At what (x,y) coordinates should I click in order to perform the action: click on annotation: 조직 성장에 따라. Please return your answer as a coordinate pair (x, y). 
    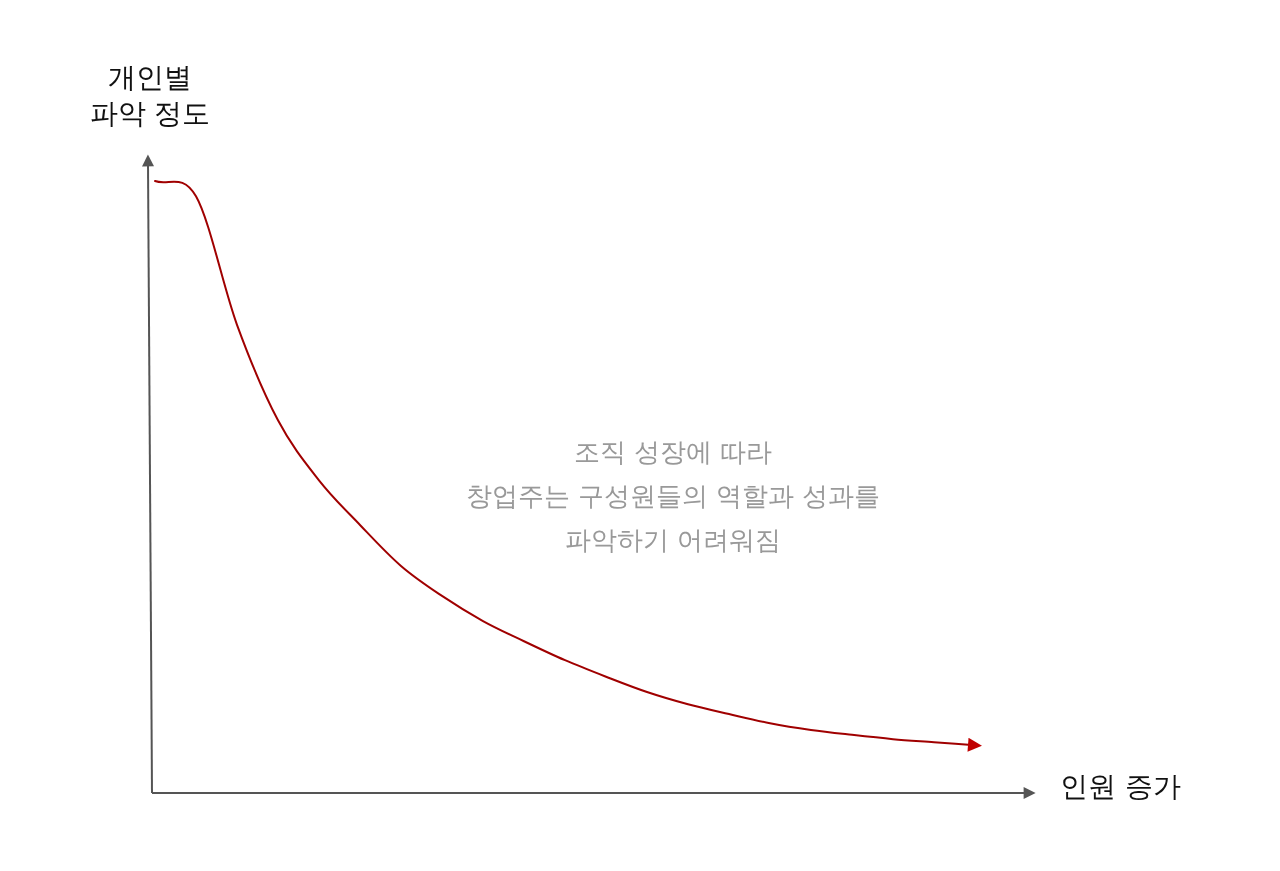
    Looking at the image, I should click on (673, 452).